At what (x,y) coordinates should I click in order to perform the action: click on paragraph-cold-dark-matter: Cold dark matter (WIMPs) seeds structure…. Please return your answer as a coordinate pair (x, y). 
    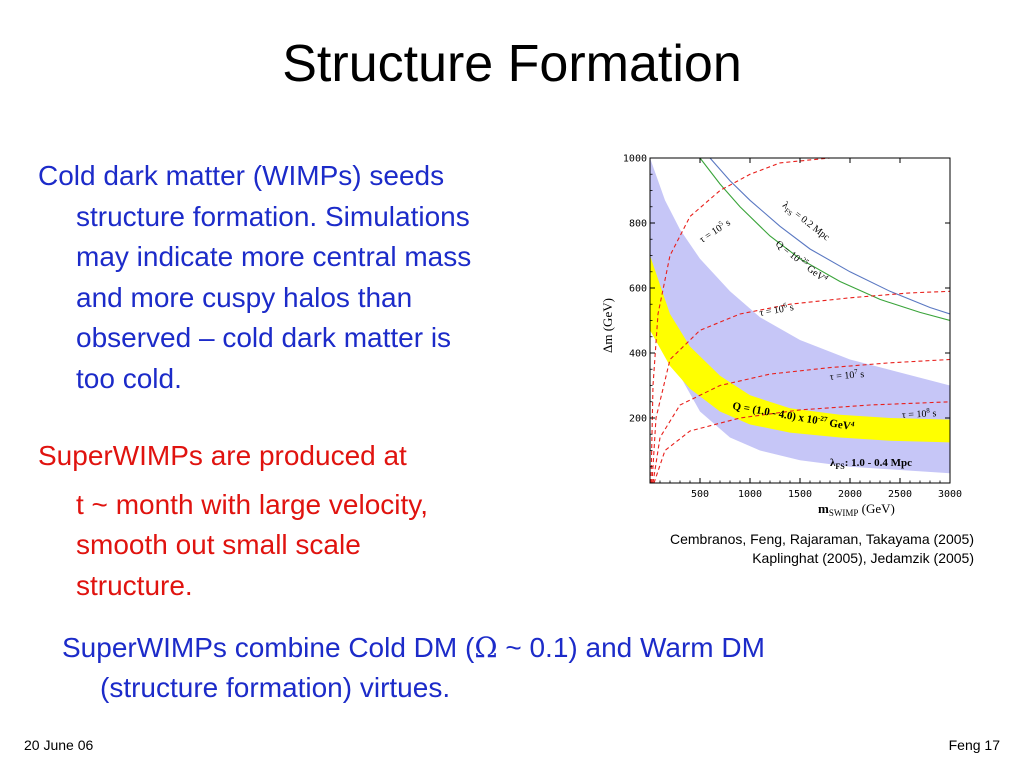
    Looking at the image, I should click on (254, 277).